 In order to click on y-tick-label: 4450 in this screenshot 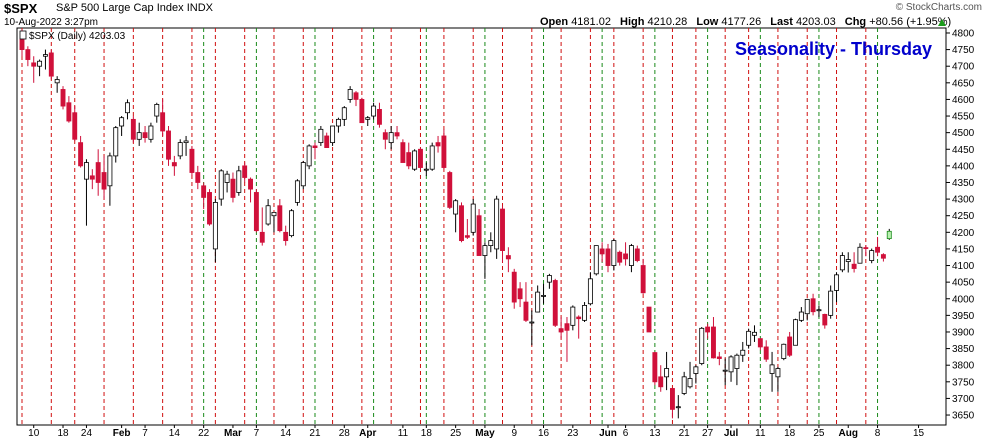, I will do `click(963, 150)`.